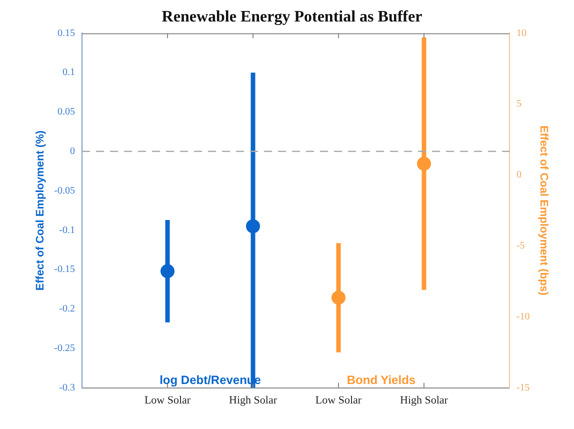 The image size is (574, 429). Describe the element at coordinates (69, 72) in the screenshot. I see `y-tick-label: 0.1` at that location.